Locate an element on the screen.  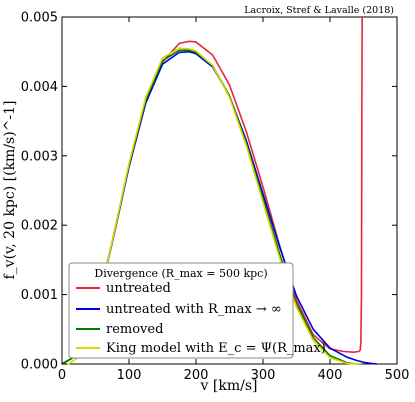
legend-label-0: untreated is located at coordinates (138, 288).